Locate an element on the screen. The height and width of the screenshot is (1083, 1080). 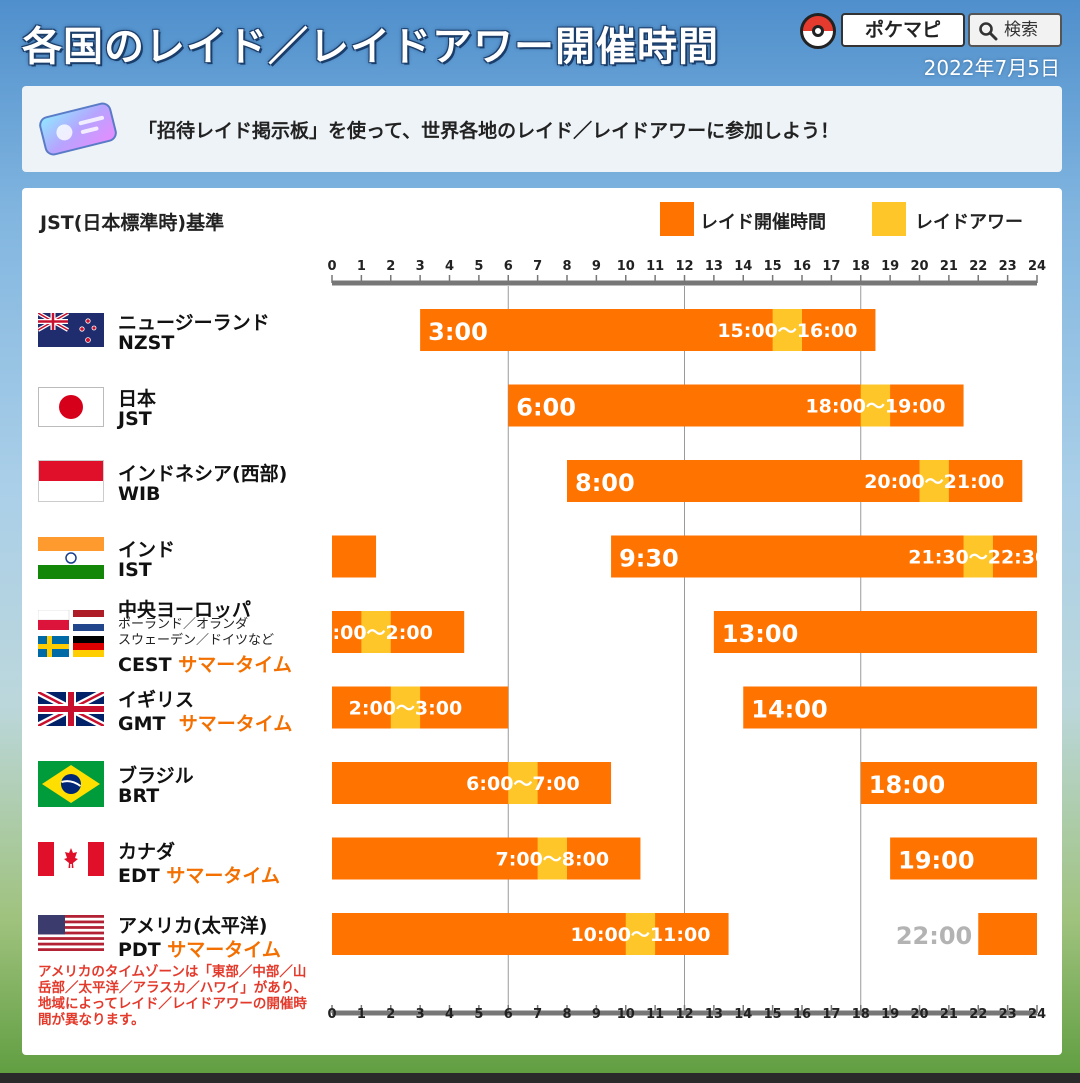
country-timezone: NZST is located at coordinates (146, 343).